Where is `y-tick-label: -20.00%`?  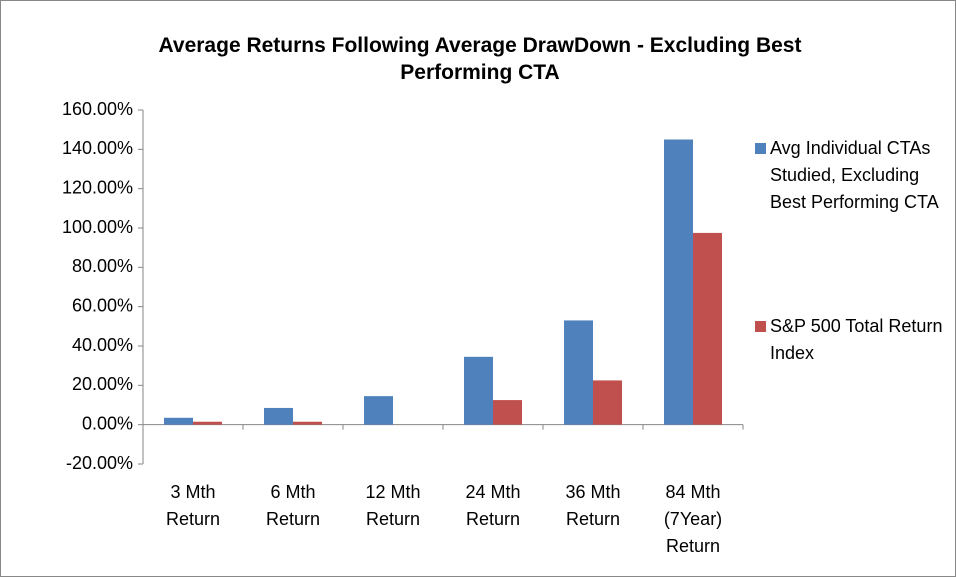 y-tick-label: -20.00% is located at coordinates (99, 463).